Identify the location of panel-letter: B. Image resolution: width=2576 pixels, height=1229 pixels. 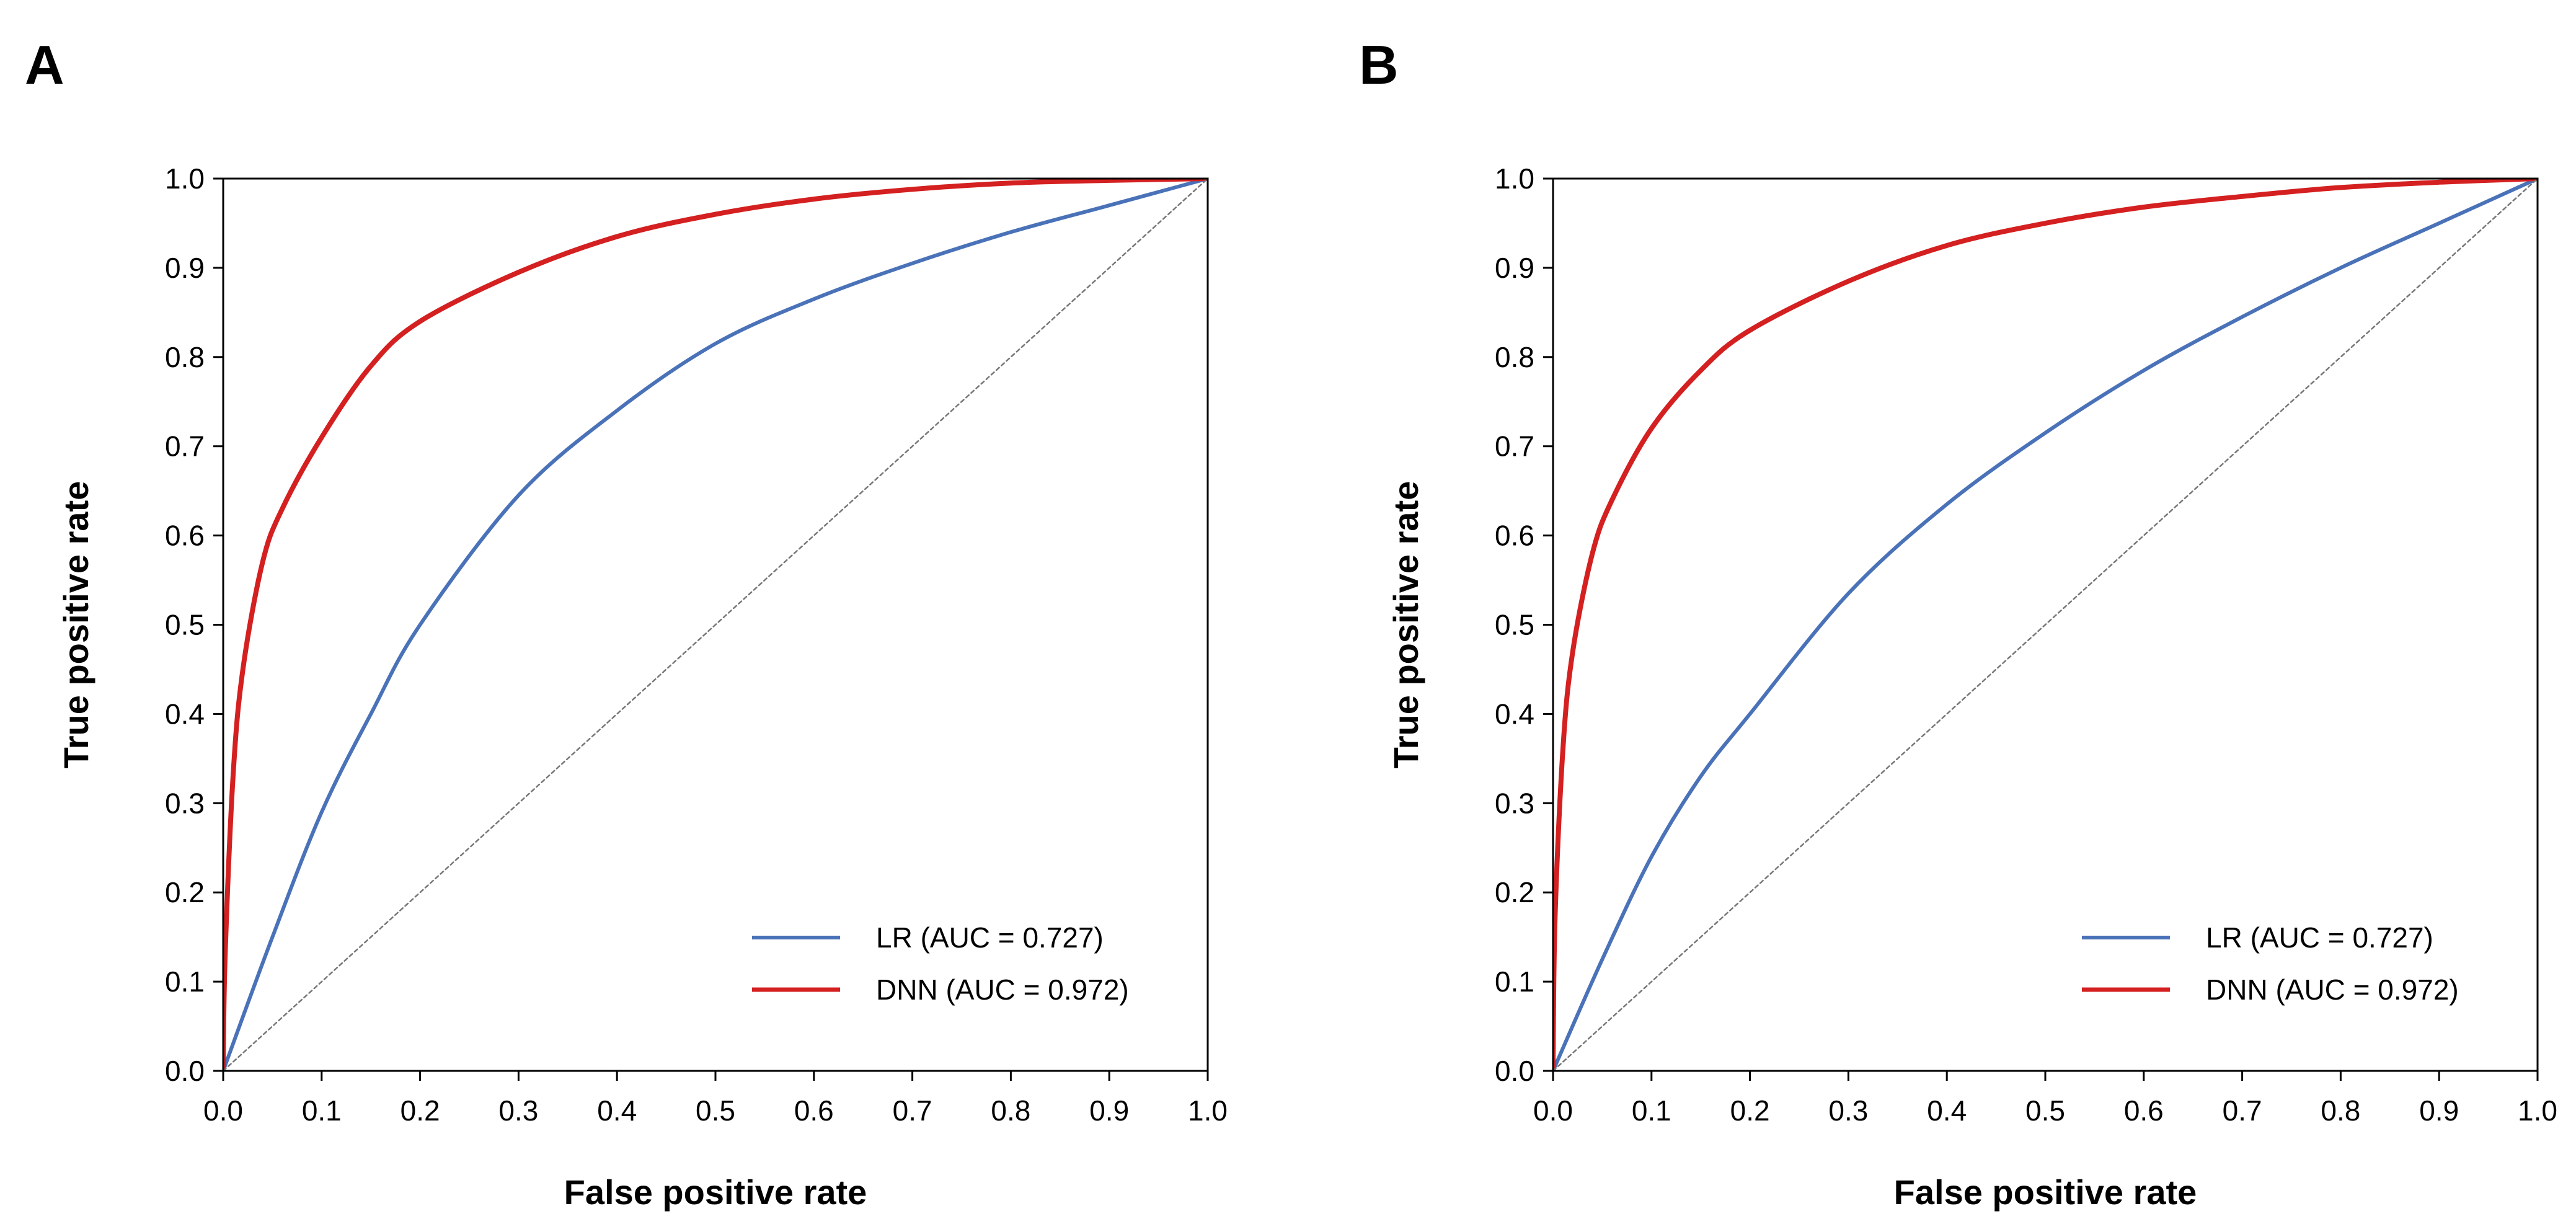
(1379, 64).